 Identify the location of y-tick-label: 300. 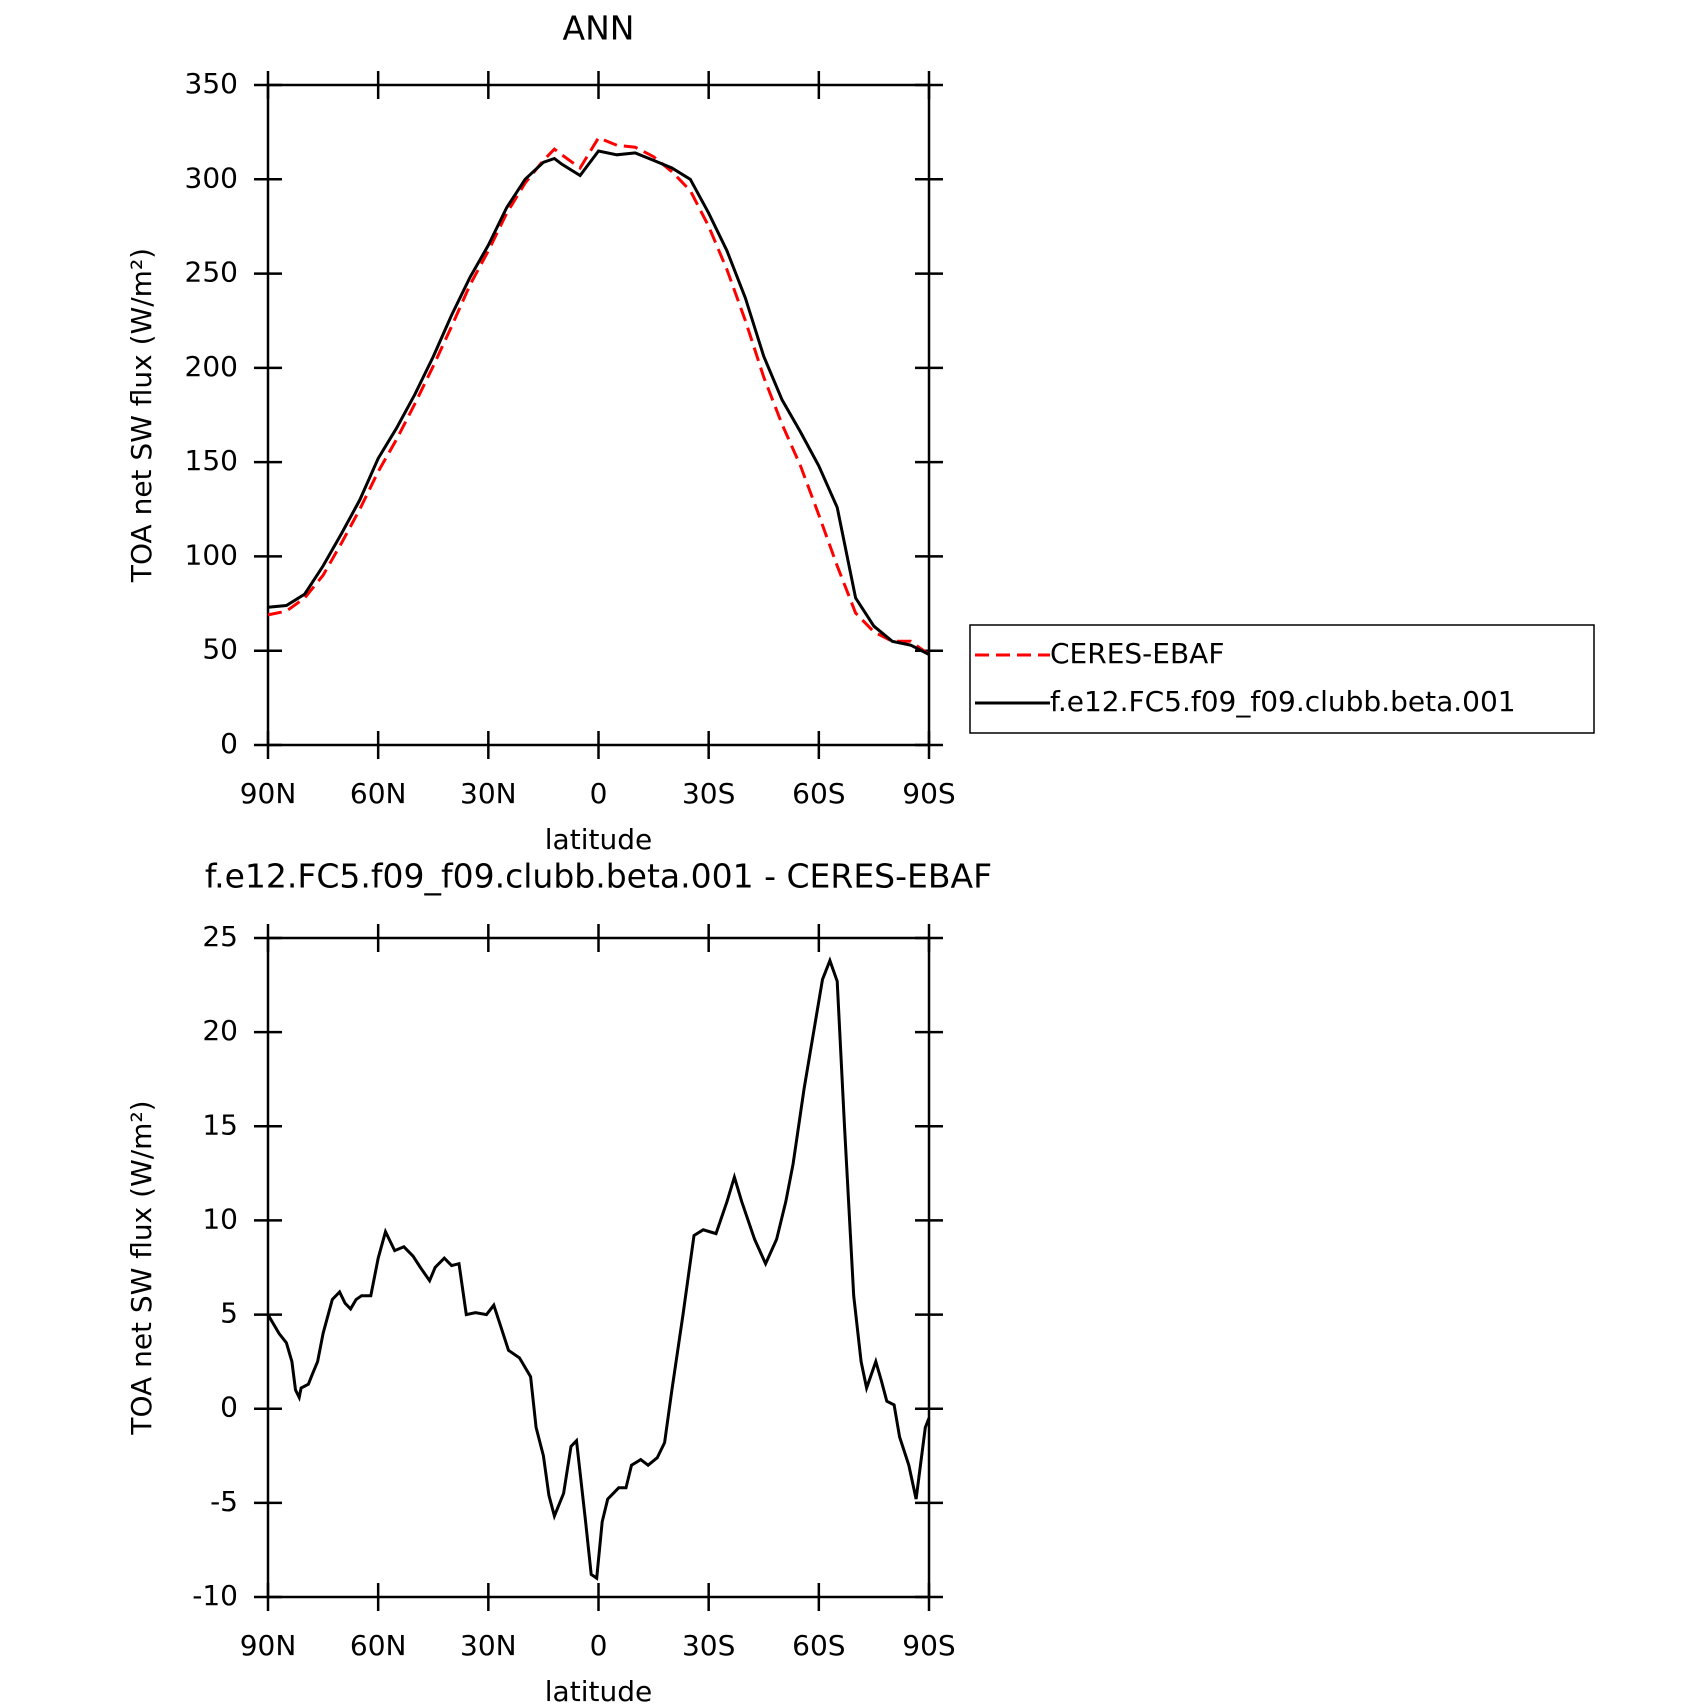
(211, 177).